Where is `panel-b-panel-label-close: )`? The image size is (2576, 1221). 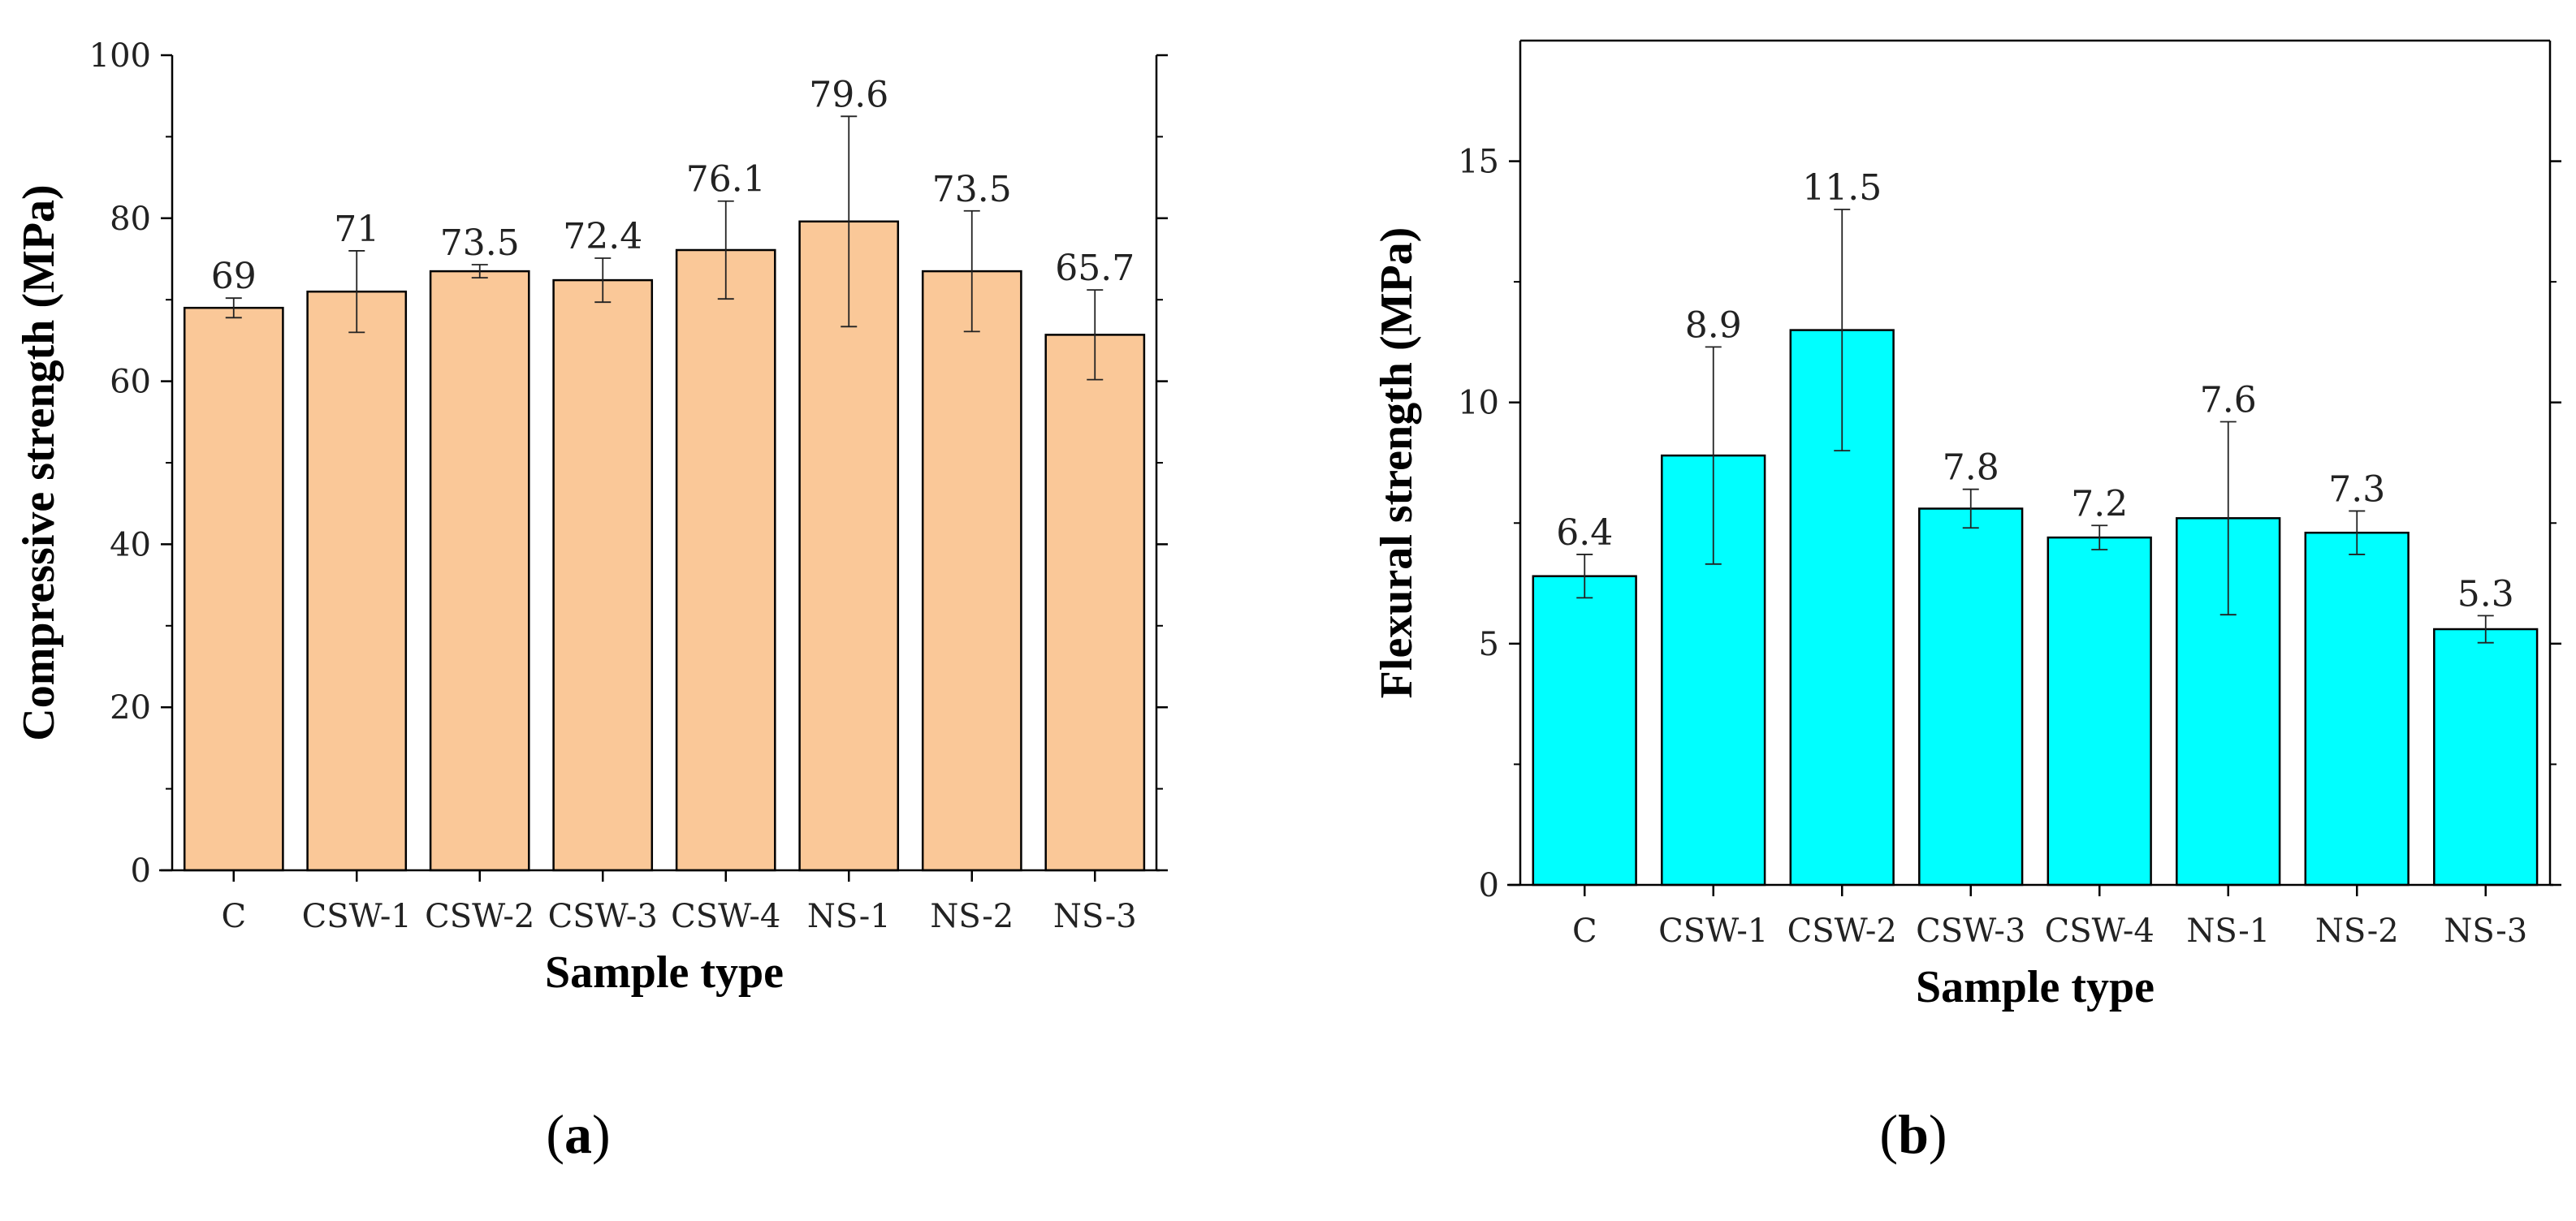
panel-b-panel-label-close: ) is located at coordinates (1938, 1134).